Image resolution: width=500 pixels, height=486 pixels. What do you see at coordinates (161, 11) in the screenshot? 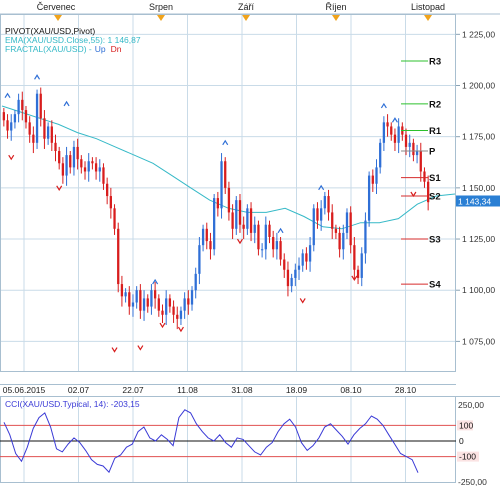
I see `month-marker: Srpen` at bounding box center [161, 11].